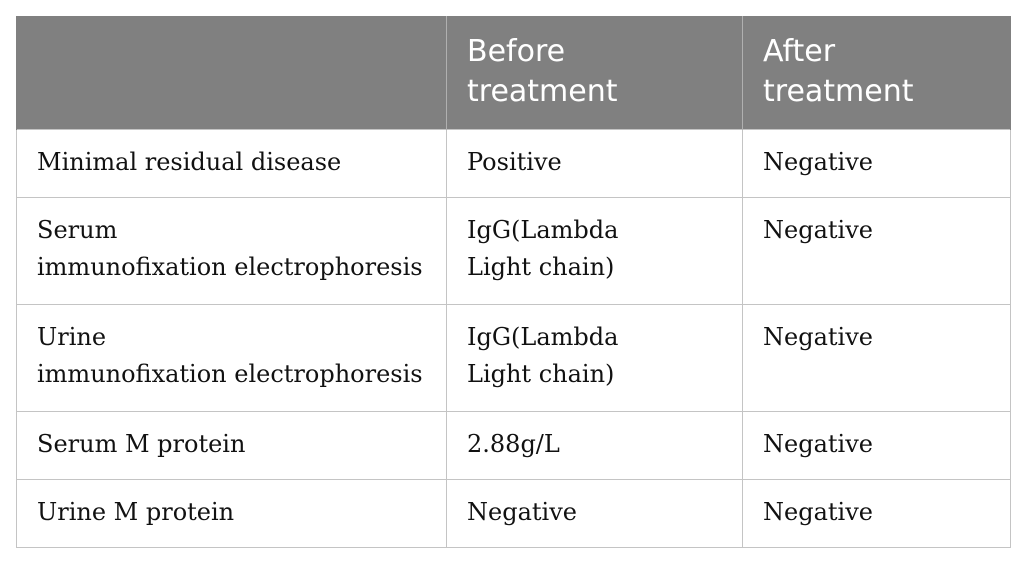  I want to click on before-treatment-cell: 2.88g/L, so click(594, 445).